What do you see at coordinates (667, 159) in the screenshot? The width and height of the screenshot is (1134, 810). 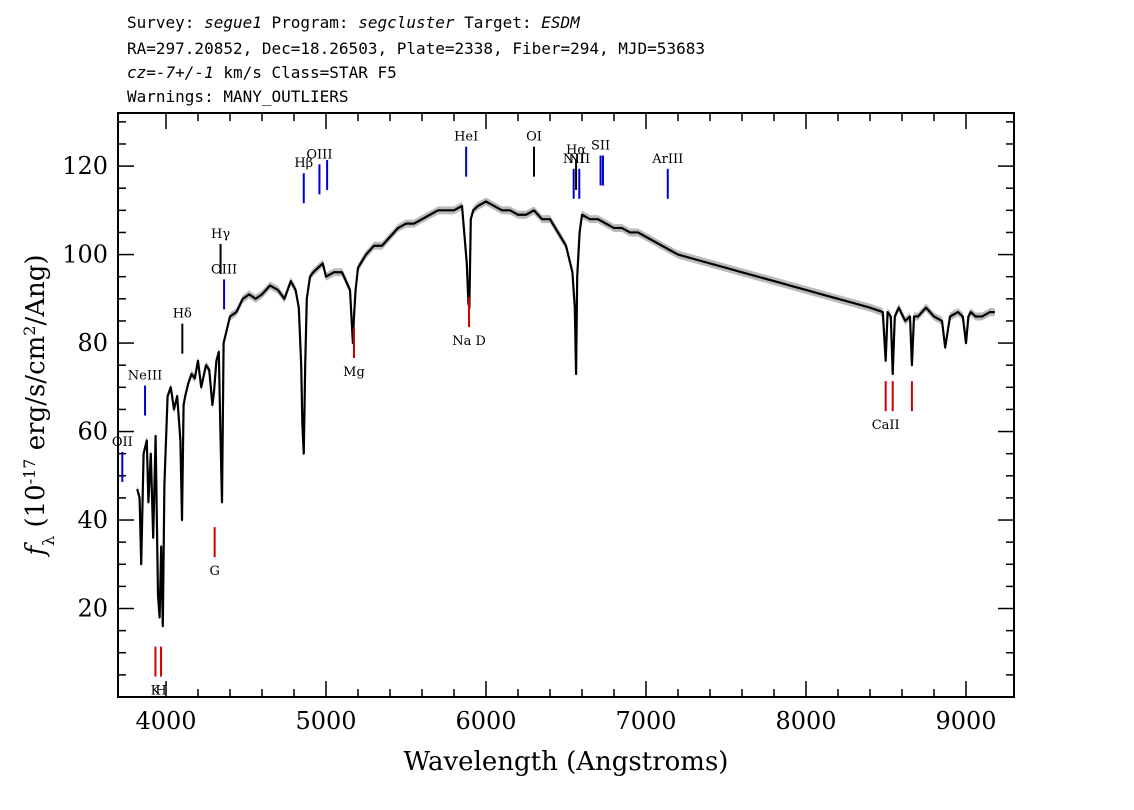 I see `line-marker-label: ArIII` at bounding box center [667, 159].